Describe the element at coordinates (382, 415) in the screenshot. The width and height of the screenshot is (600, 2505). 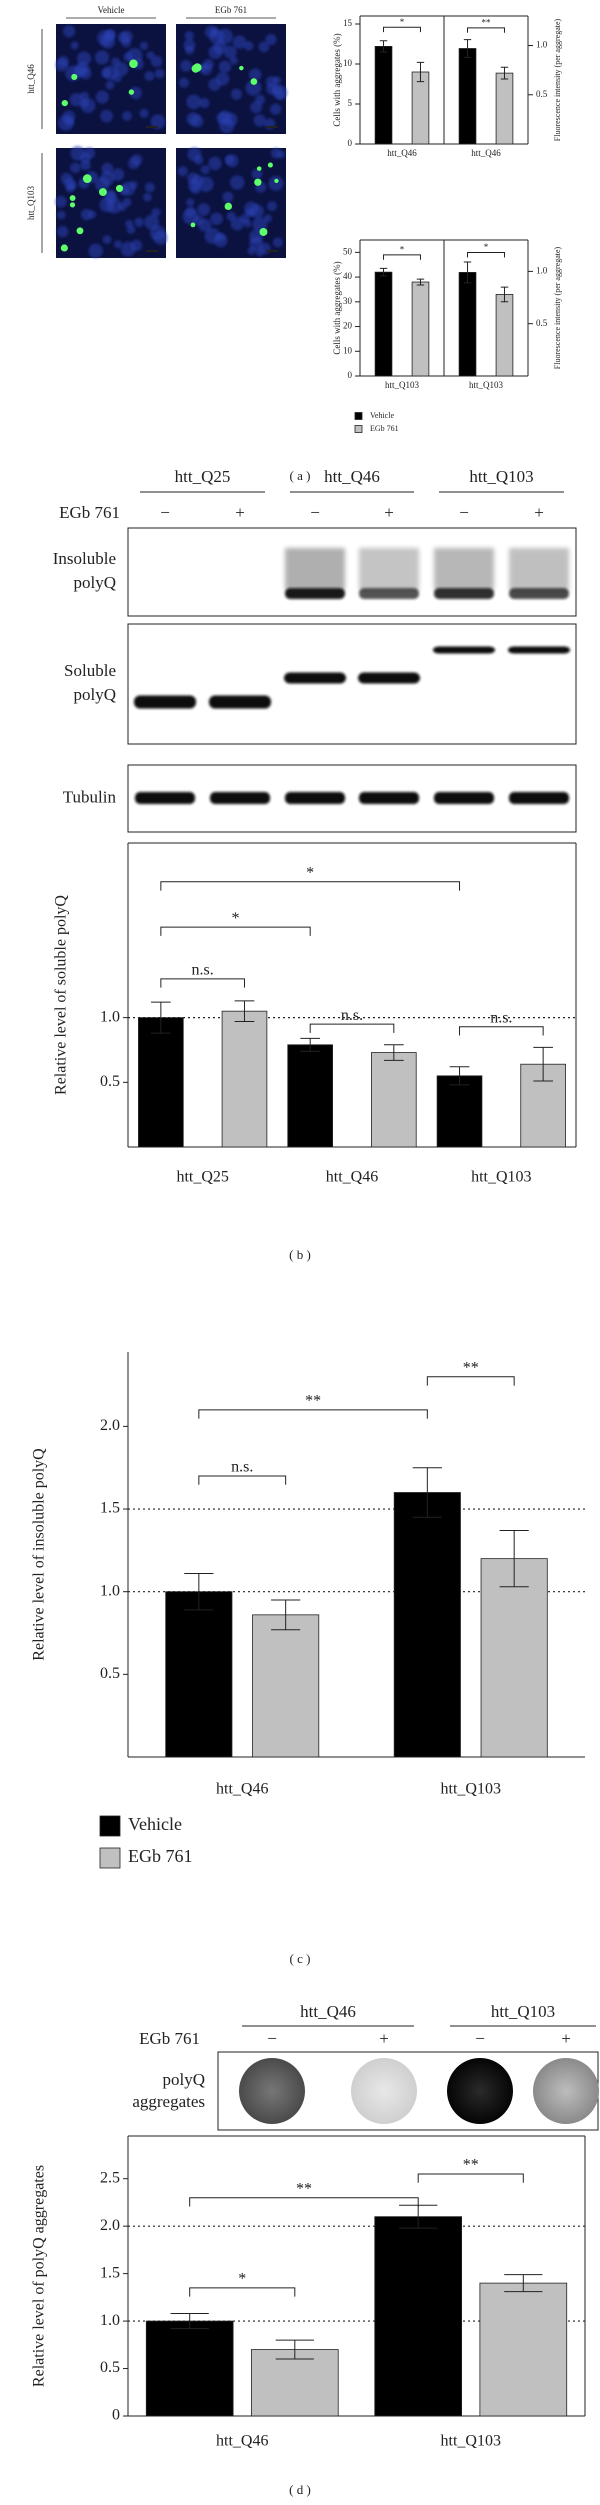
I see `legend-label: Vehicle` at that location.